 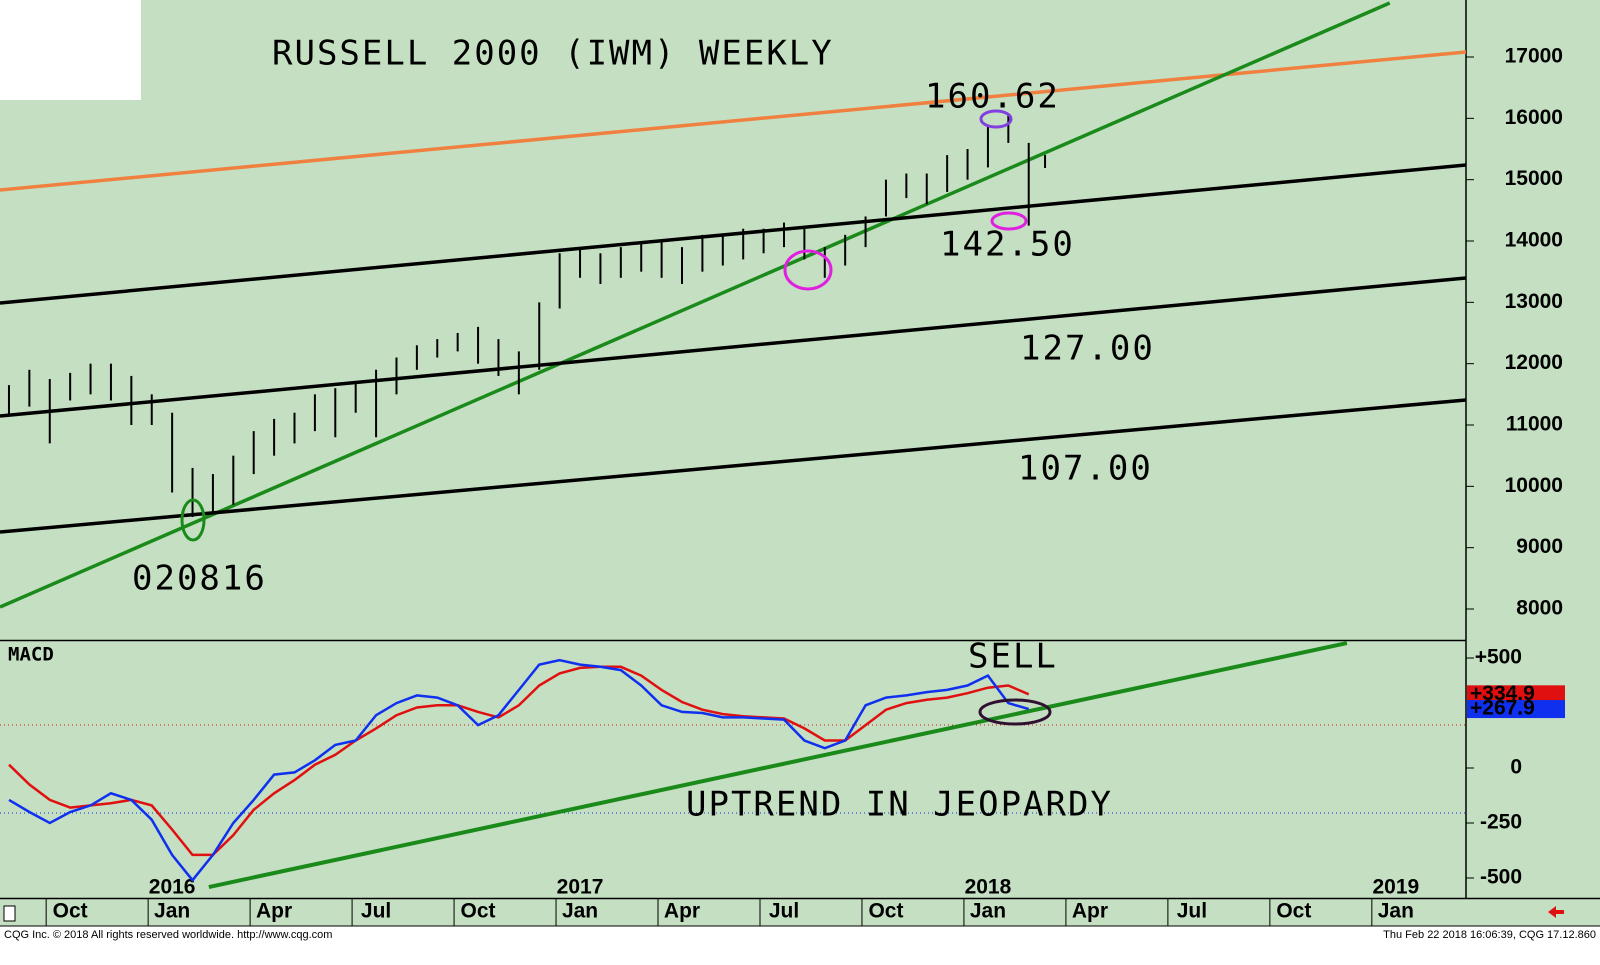 I want to click on y-tick-label: 15000, so click(x=1534, y=178).